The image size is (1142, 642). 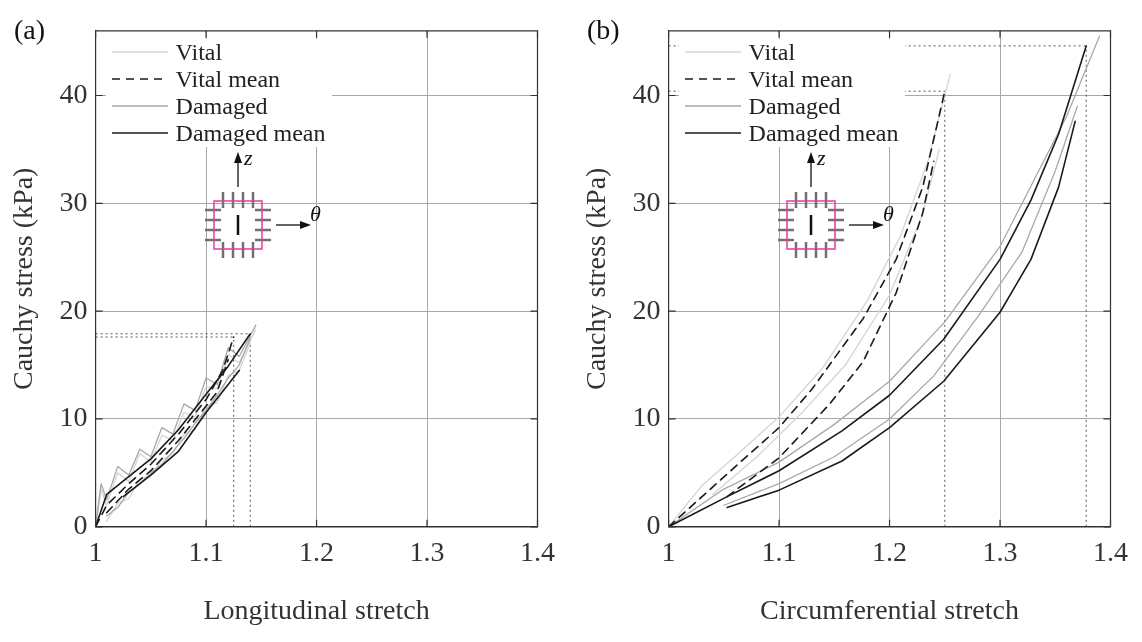 I want to click on x-axis-title: Circumferential stretch, so click(x=889, y=609).